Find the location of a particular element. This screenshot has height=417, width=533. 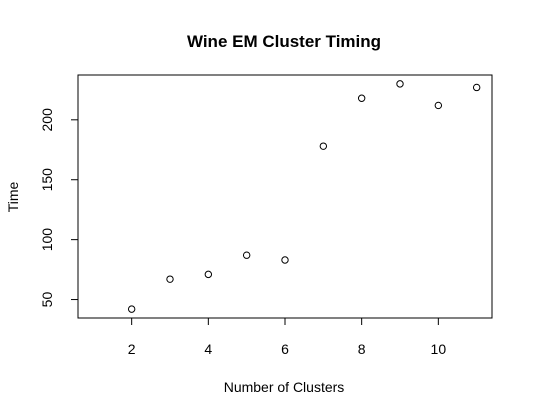

x-tick-label: 2 is located at coordinates (132, 349).